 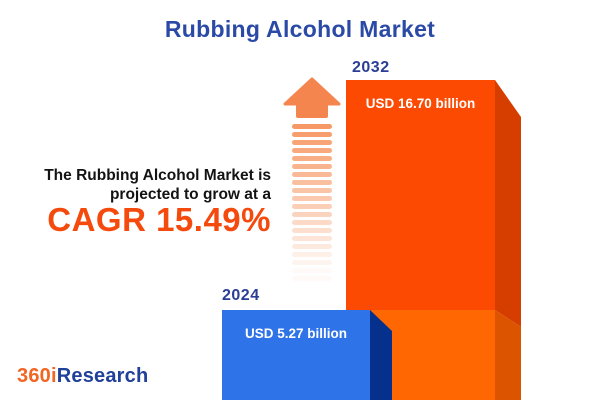 What do you see at coordinates (312, 109) in the screenshot?
I see `growth-arrow-neck` at bounding box center [312, 109].